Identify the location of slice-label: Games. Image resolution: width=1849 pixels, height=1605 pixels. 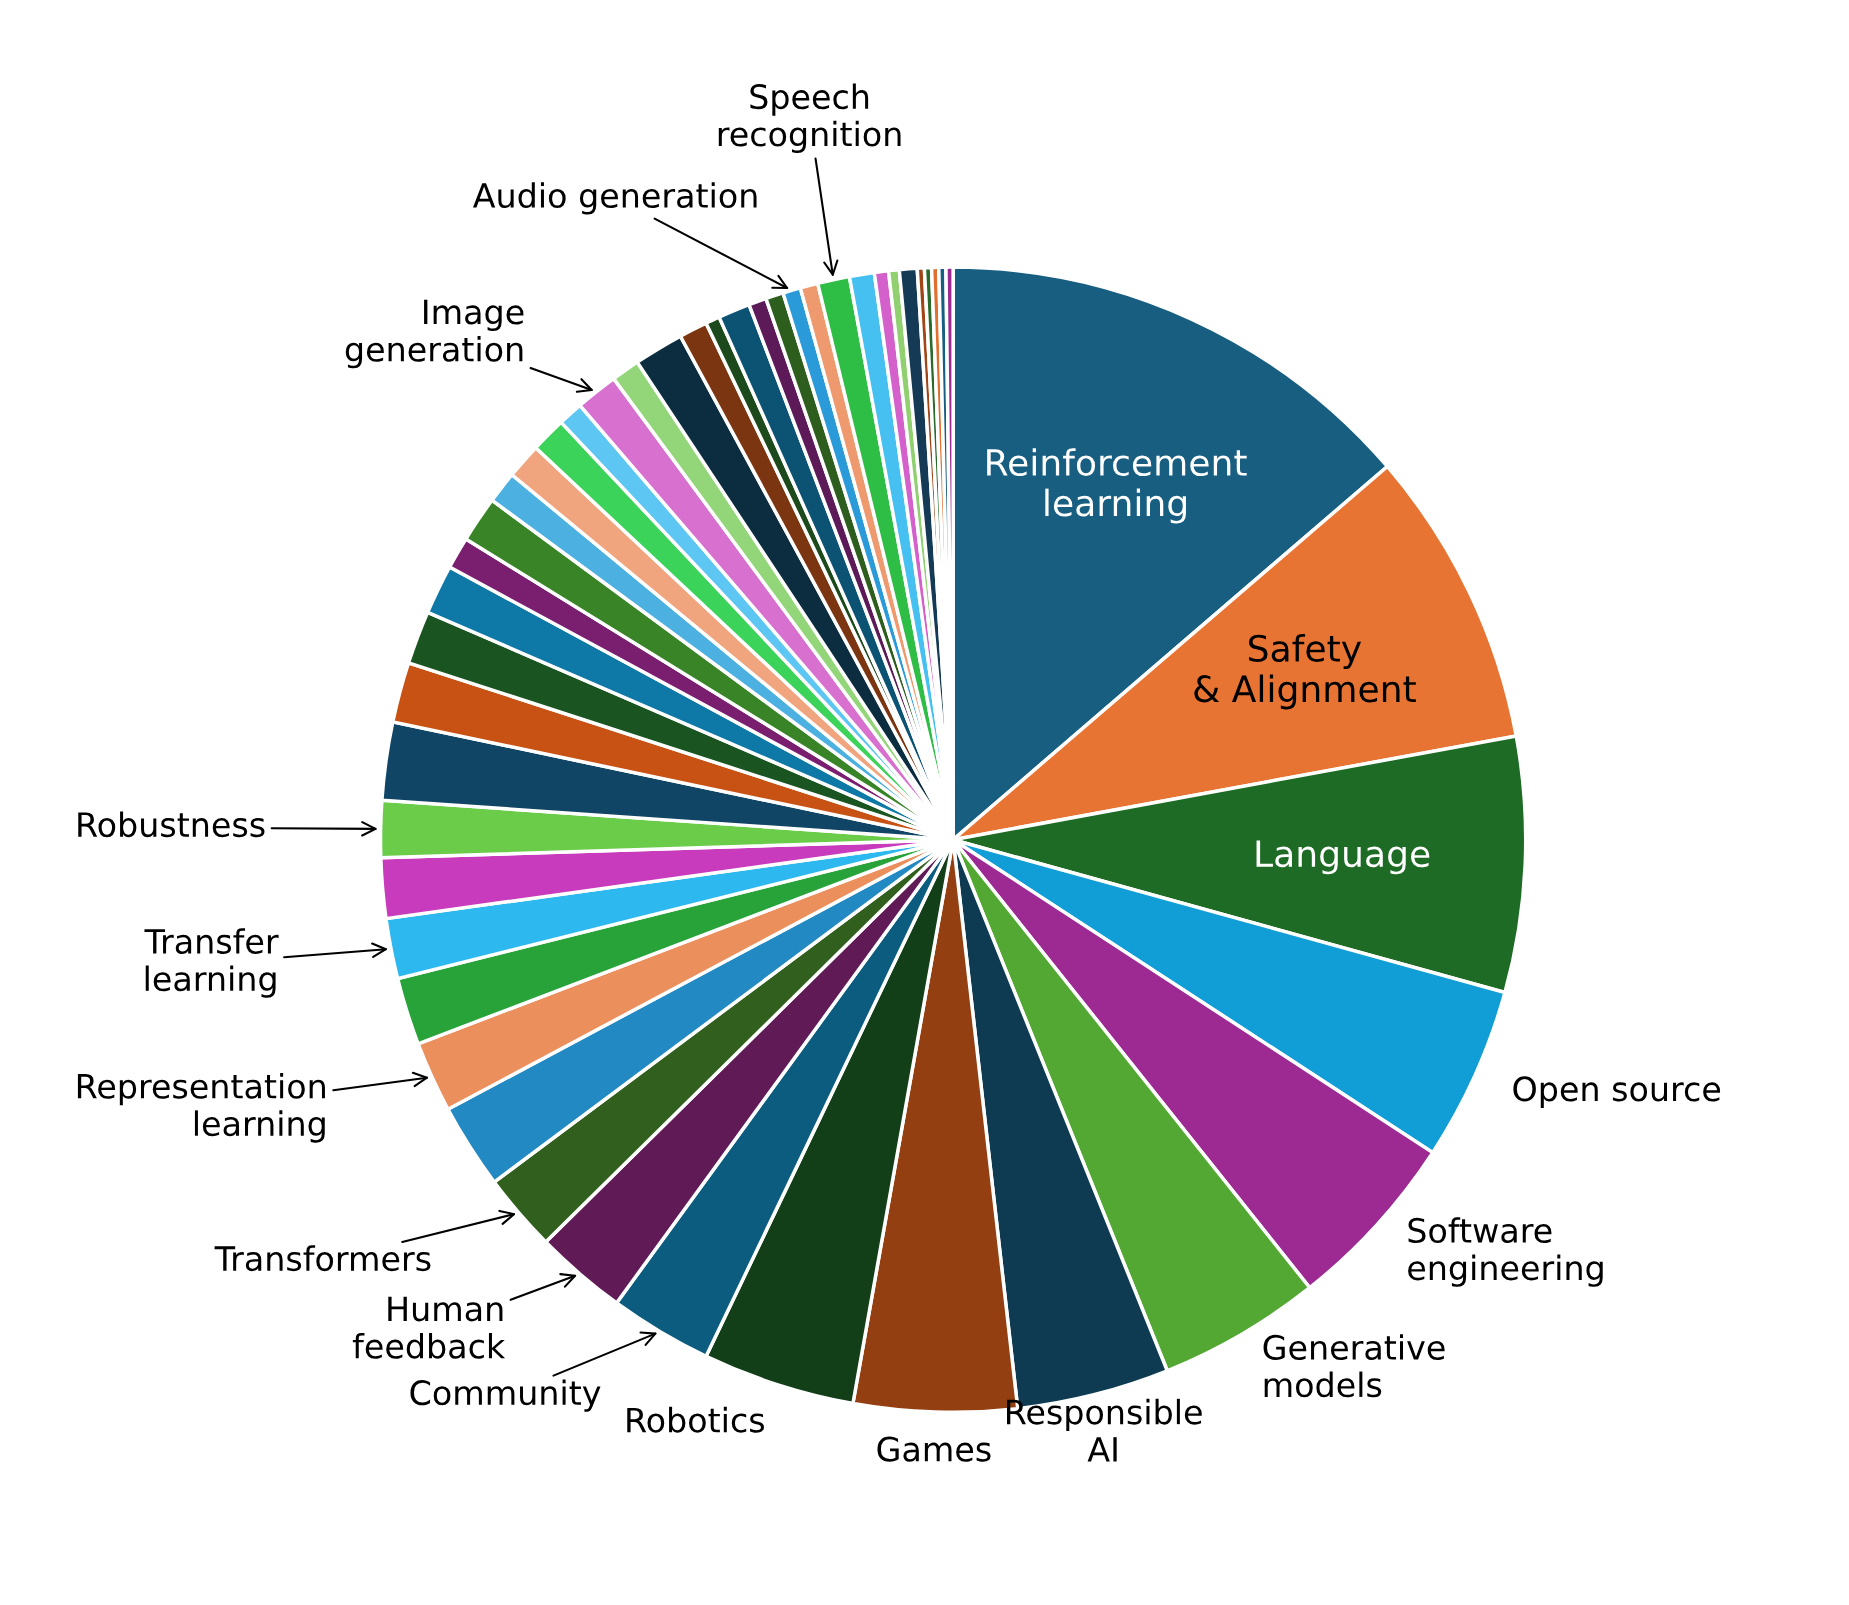
(934, 1449).